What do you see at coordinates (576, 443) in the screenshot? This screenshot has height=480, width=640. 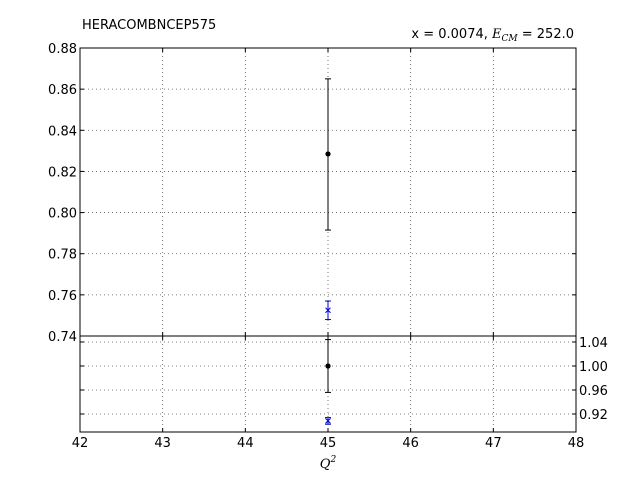 I see `x-tick-label: 48` at bounding box center [576, 443].